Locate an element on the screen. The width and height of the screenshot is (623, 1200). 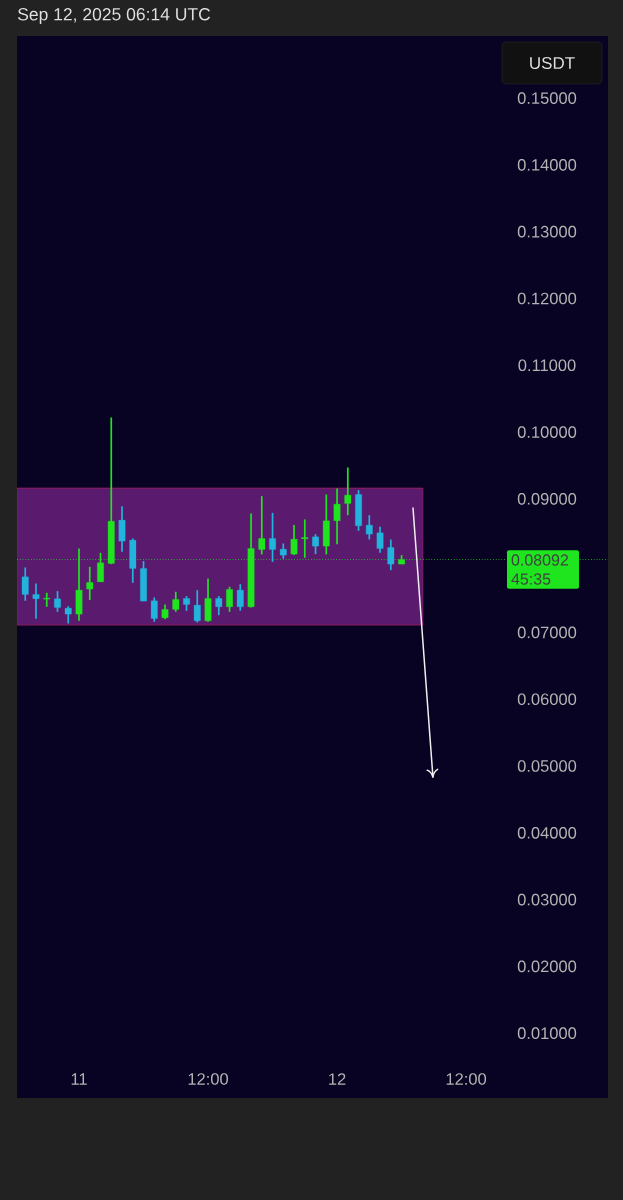
x-tick-label: 11 is located at coordinates (79, 1079).